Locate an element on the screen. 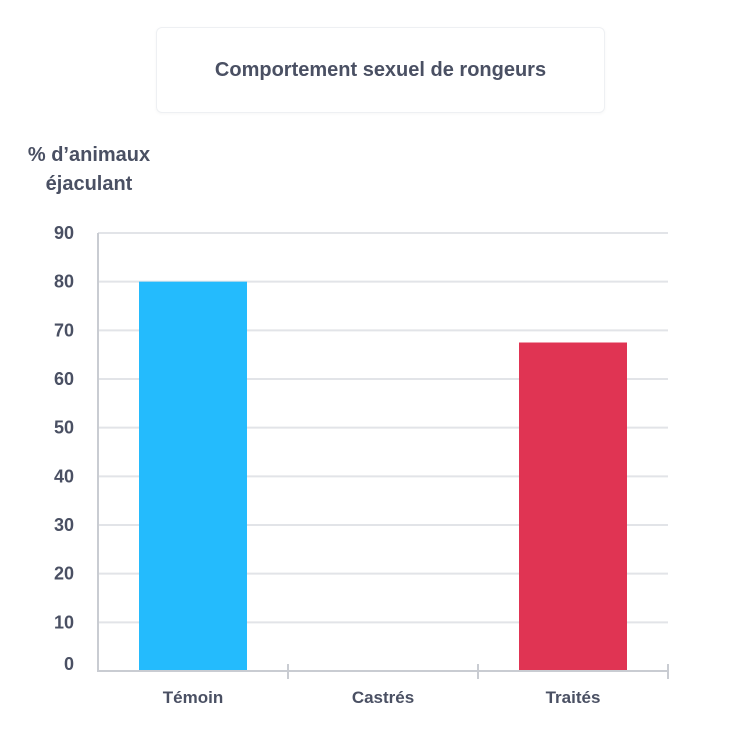 Image resolution: width=734 pixels, height=736 pixels. y-tick-label: 30 is located at coordinates (64, 525).